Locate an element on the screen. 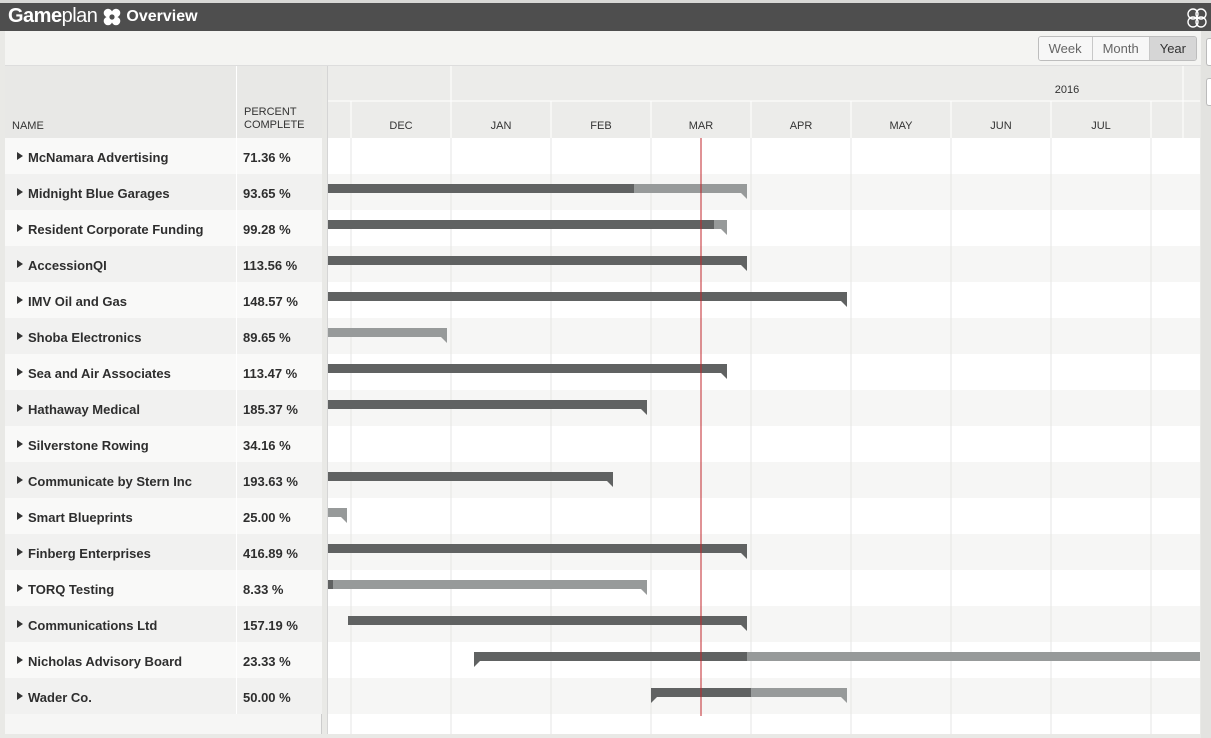 The height and width of the screenshot is (738, 1211). project-percent: 93.65 % is located at coordinates (267, 193).